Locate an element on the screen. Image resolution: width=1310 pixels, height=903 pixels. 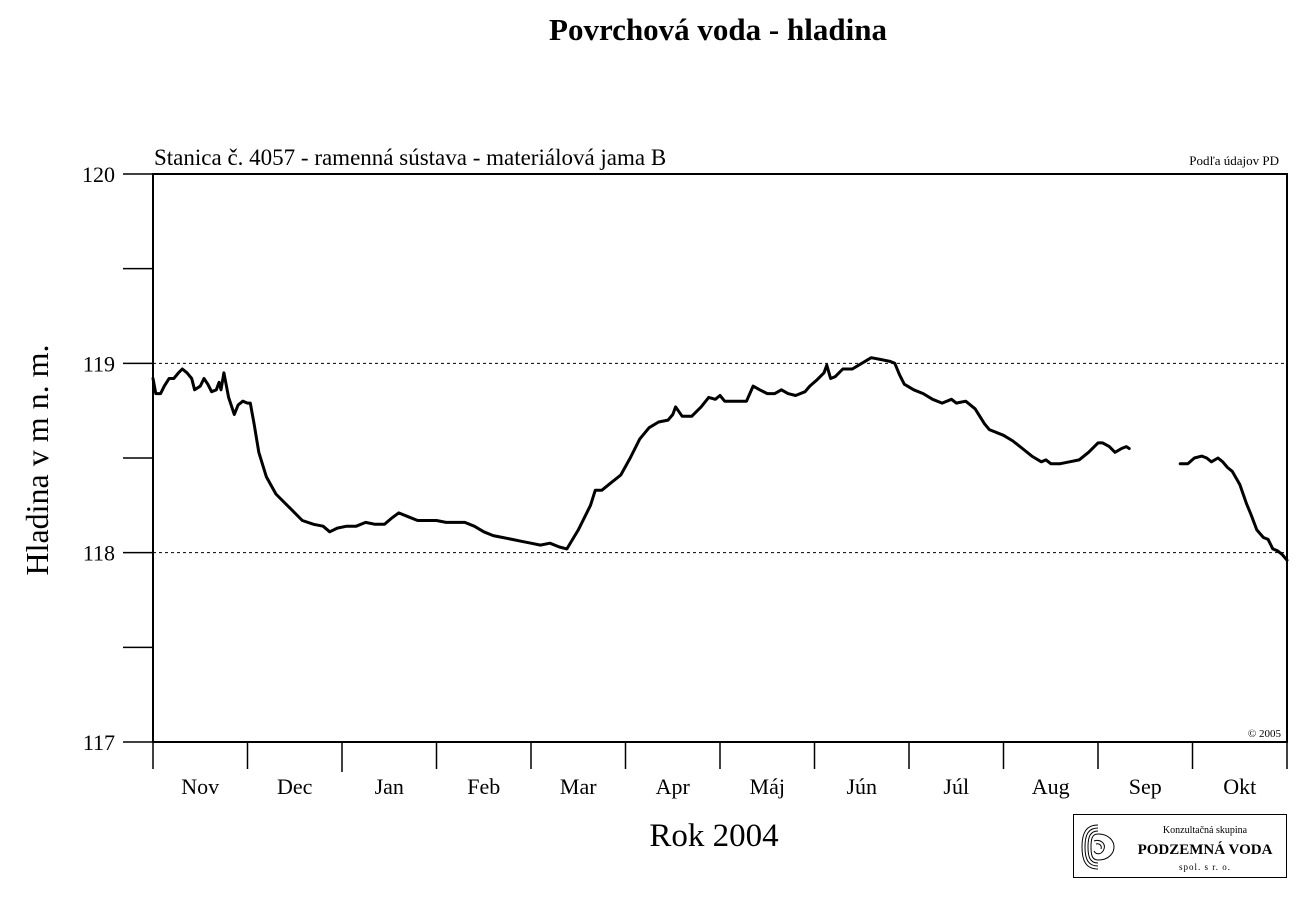
logo-mark-icon is located at coordinates (1098, 847).